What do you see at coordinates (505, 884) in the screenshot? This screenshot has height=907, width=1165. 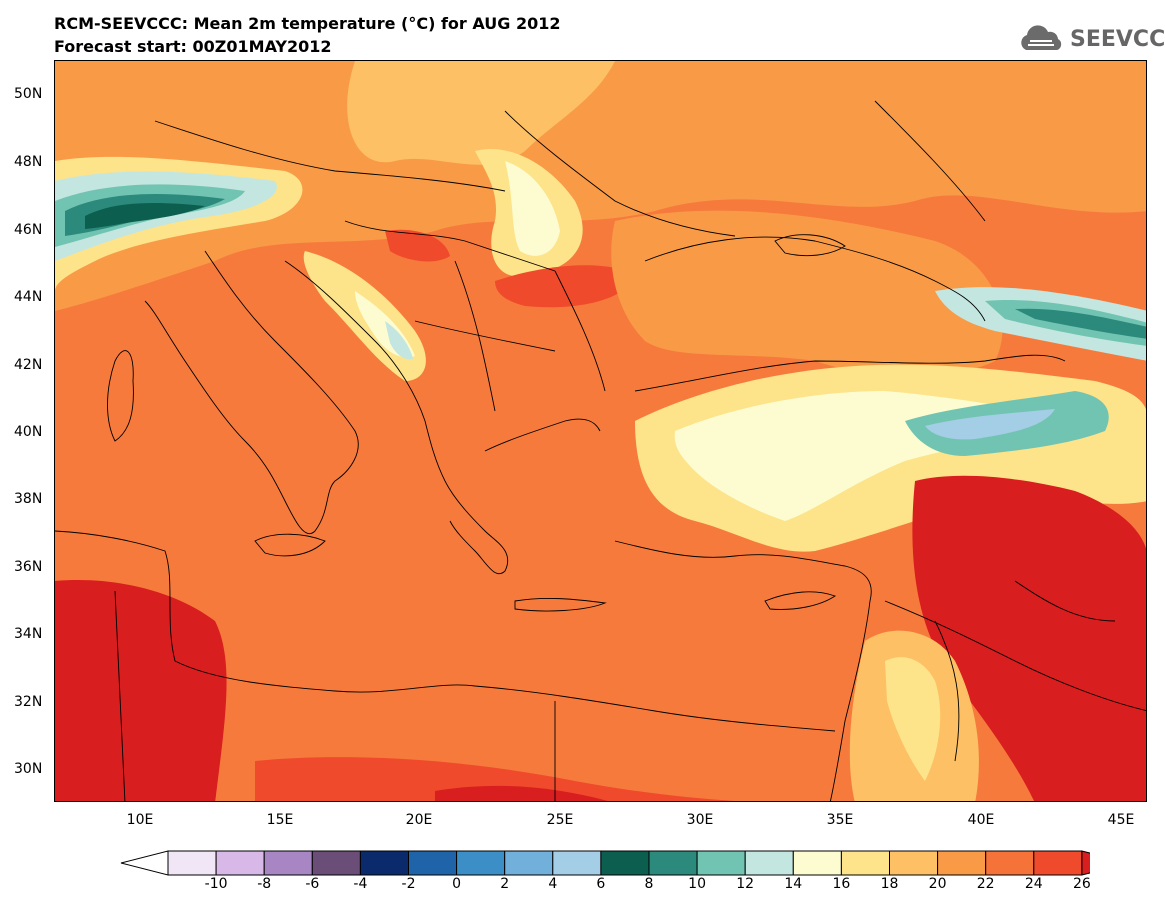 I see `colorbar-tick-label: 2` at bounding box center [505, 884].